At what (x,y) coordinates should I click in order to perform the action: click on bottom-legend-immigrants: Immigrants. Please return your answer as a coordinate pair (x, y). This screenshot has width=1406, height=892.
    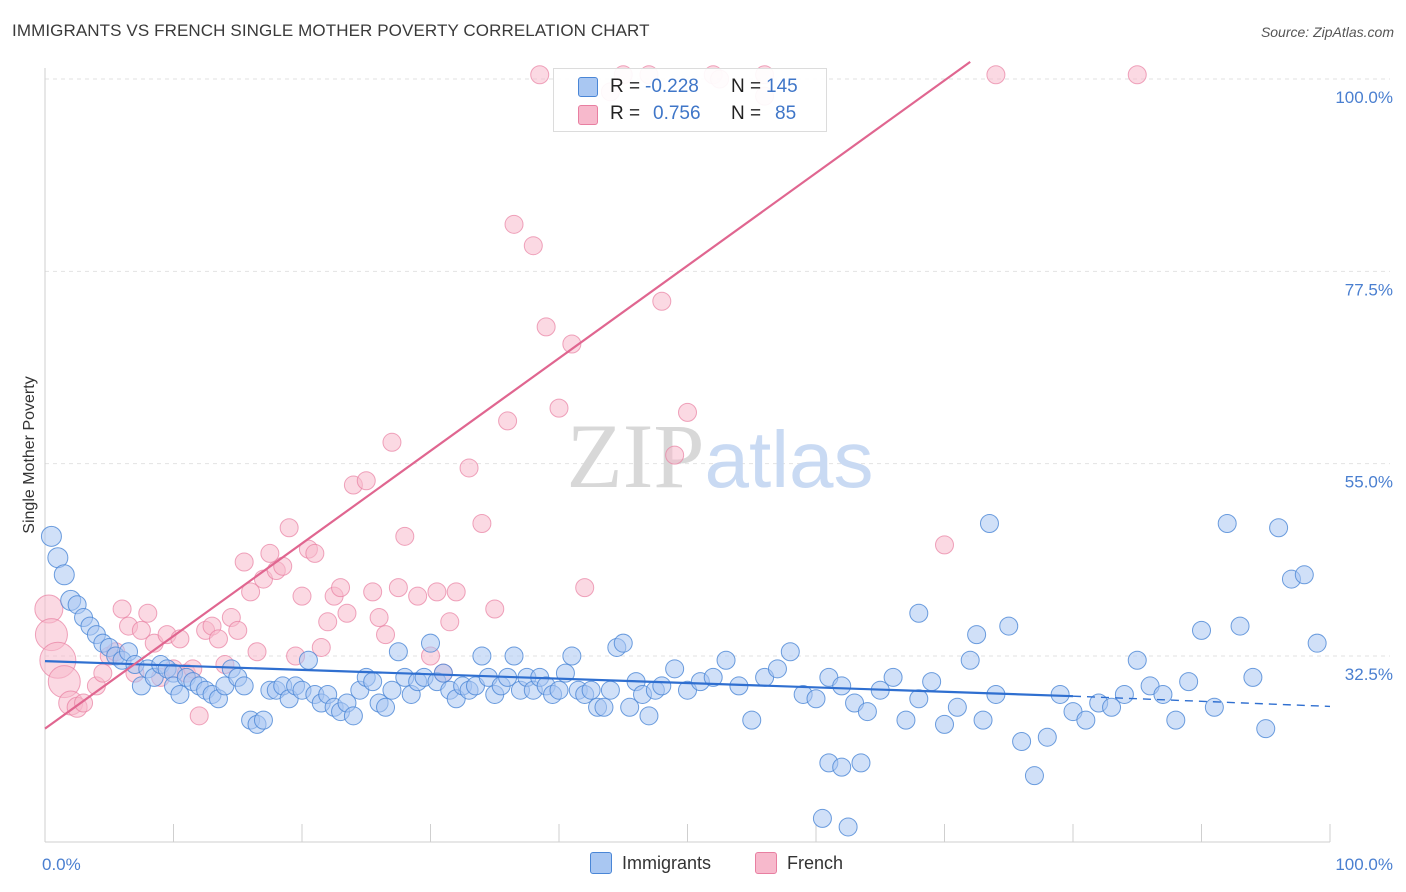
    Looking at the image, I should click on (650, 863).